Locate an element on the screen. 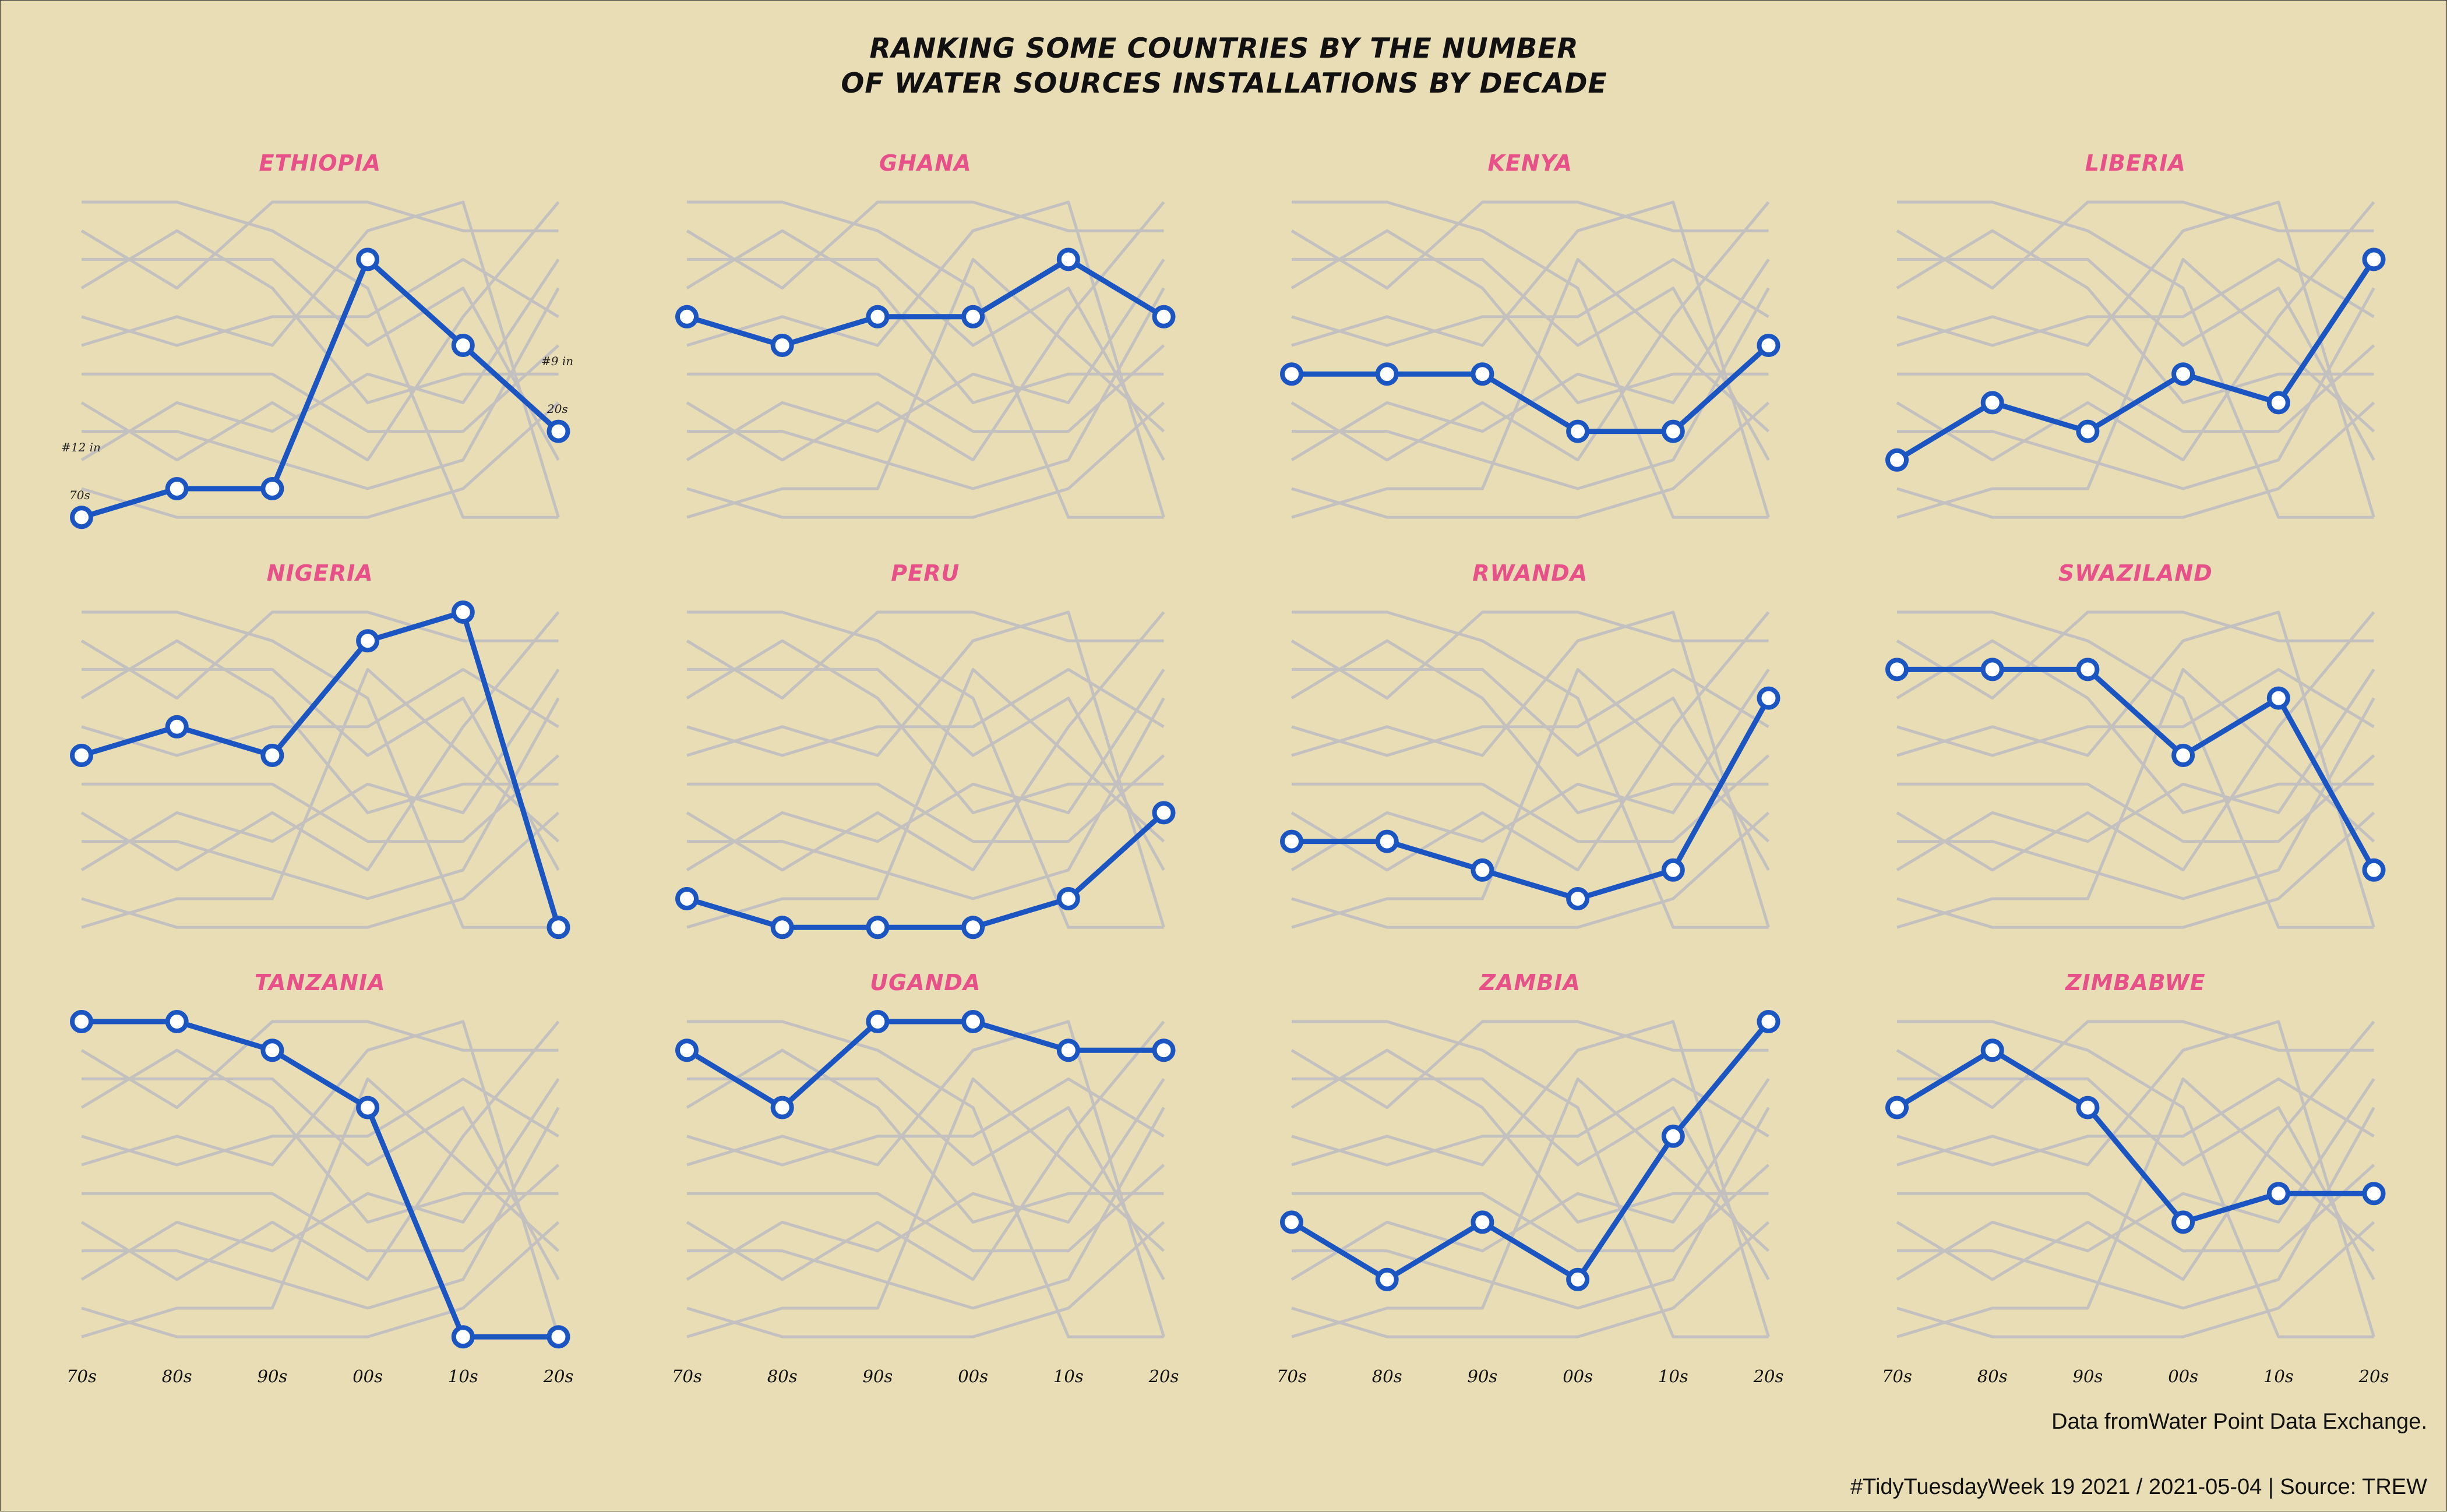  panel-title-ghana: GHANA is located at coordinates (925, 163).